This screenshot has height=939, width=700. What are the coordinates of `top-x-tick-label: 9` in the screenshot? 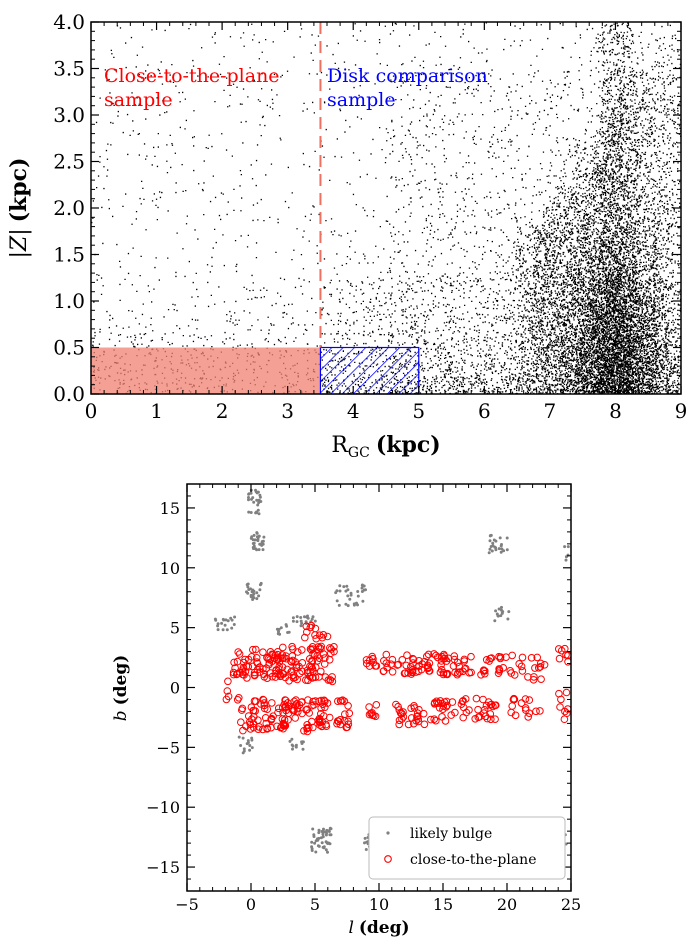 It's located at (681, 411).